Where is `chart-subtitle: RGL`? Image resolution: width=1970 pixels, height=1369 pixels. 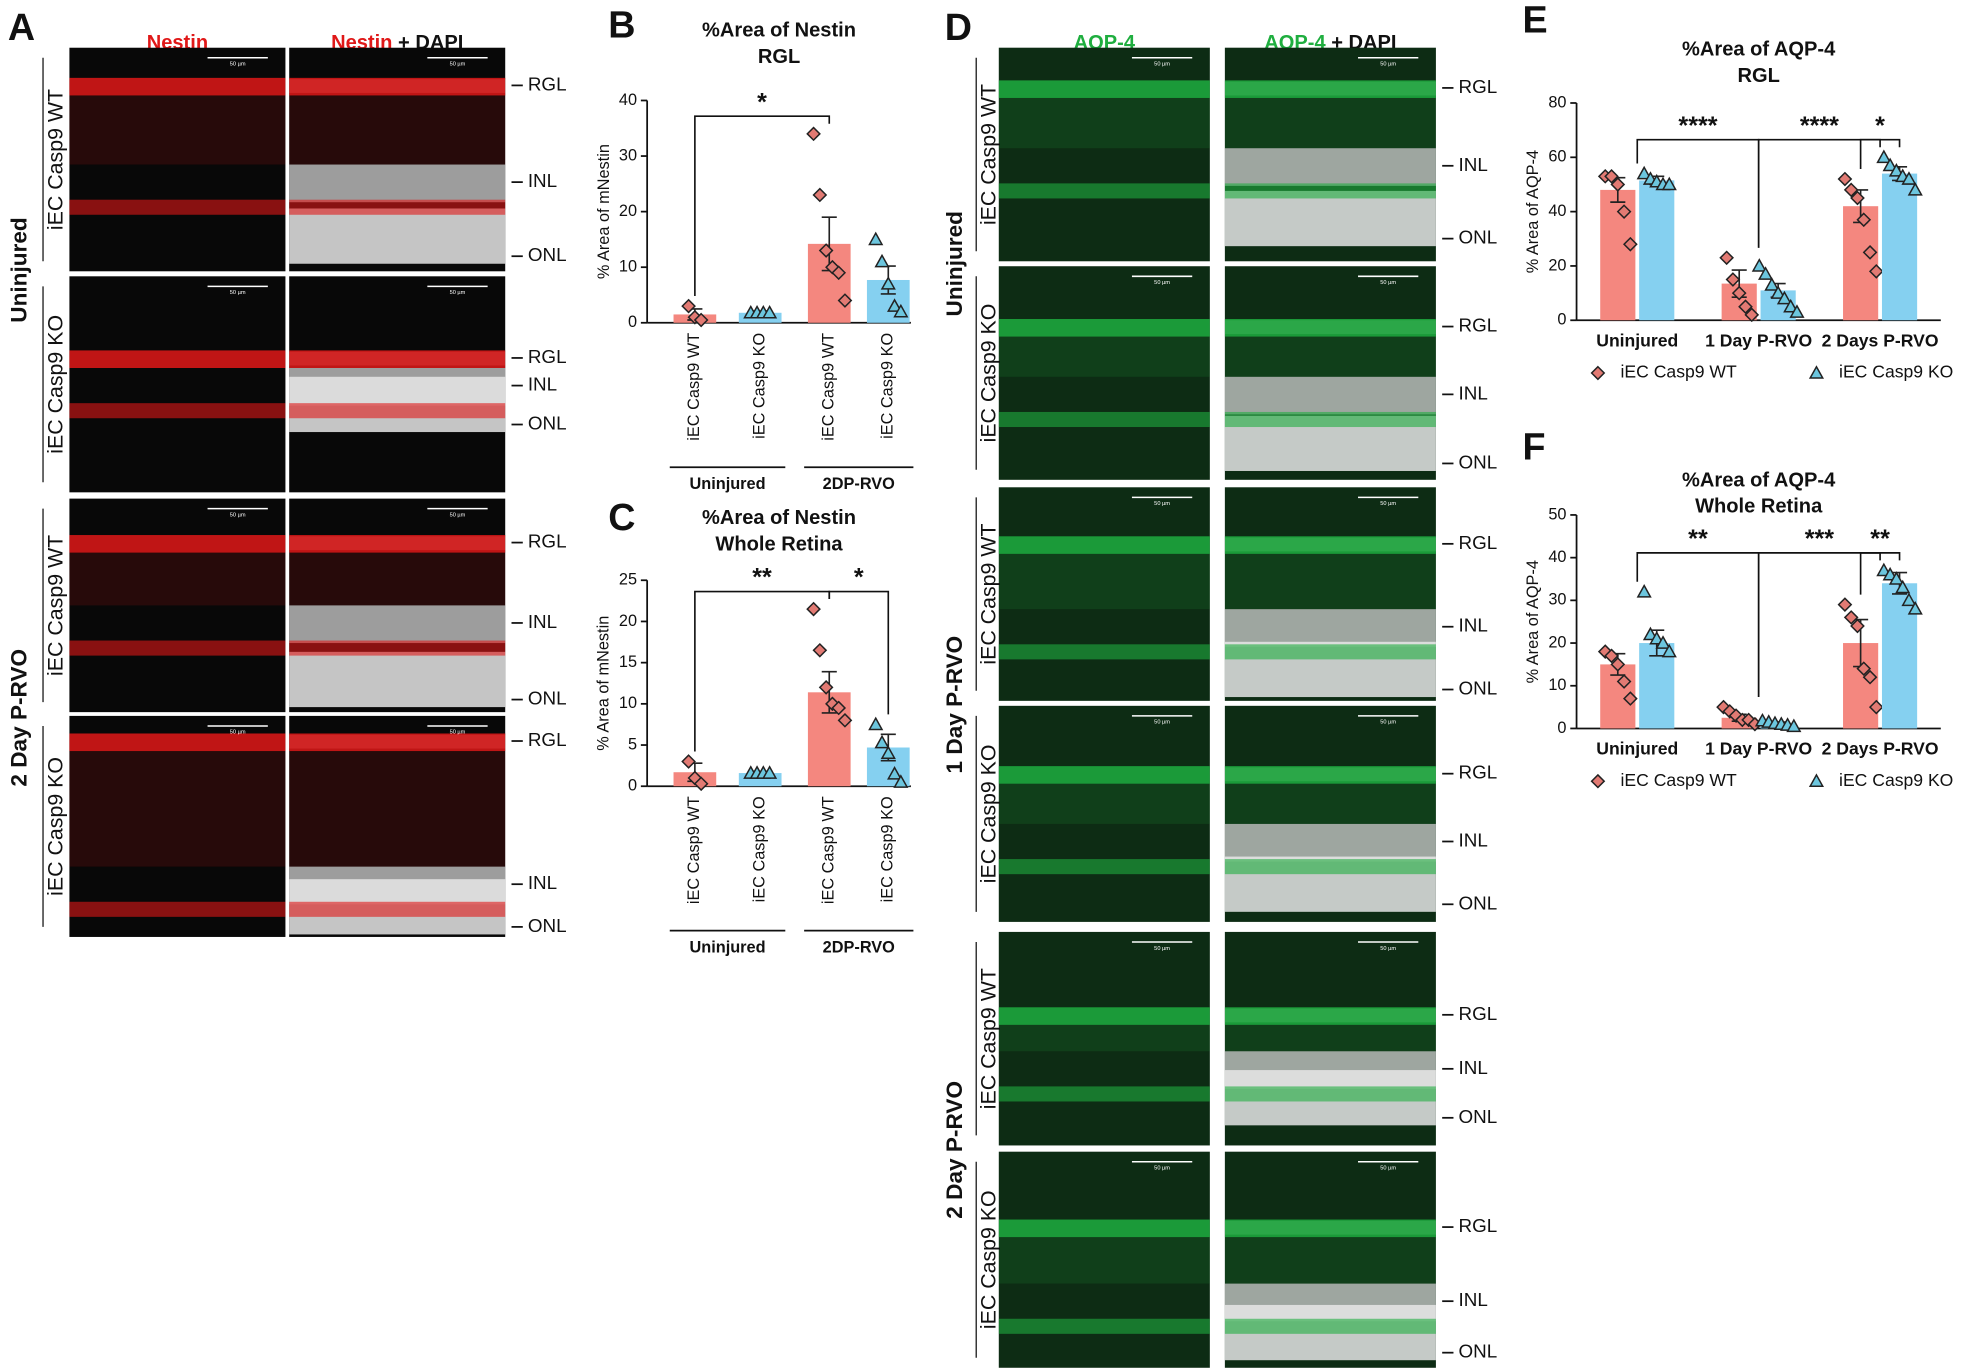 chart-subtitle: RGL is located at coordinates (779, 57).